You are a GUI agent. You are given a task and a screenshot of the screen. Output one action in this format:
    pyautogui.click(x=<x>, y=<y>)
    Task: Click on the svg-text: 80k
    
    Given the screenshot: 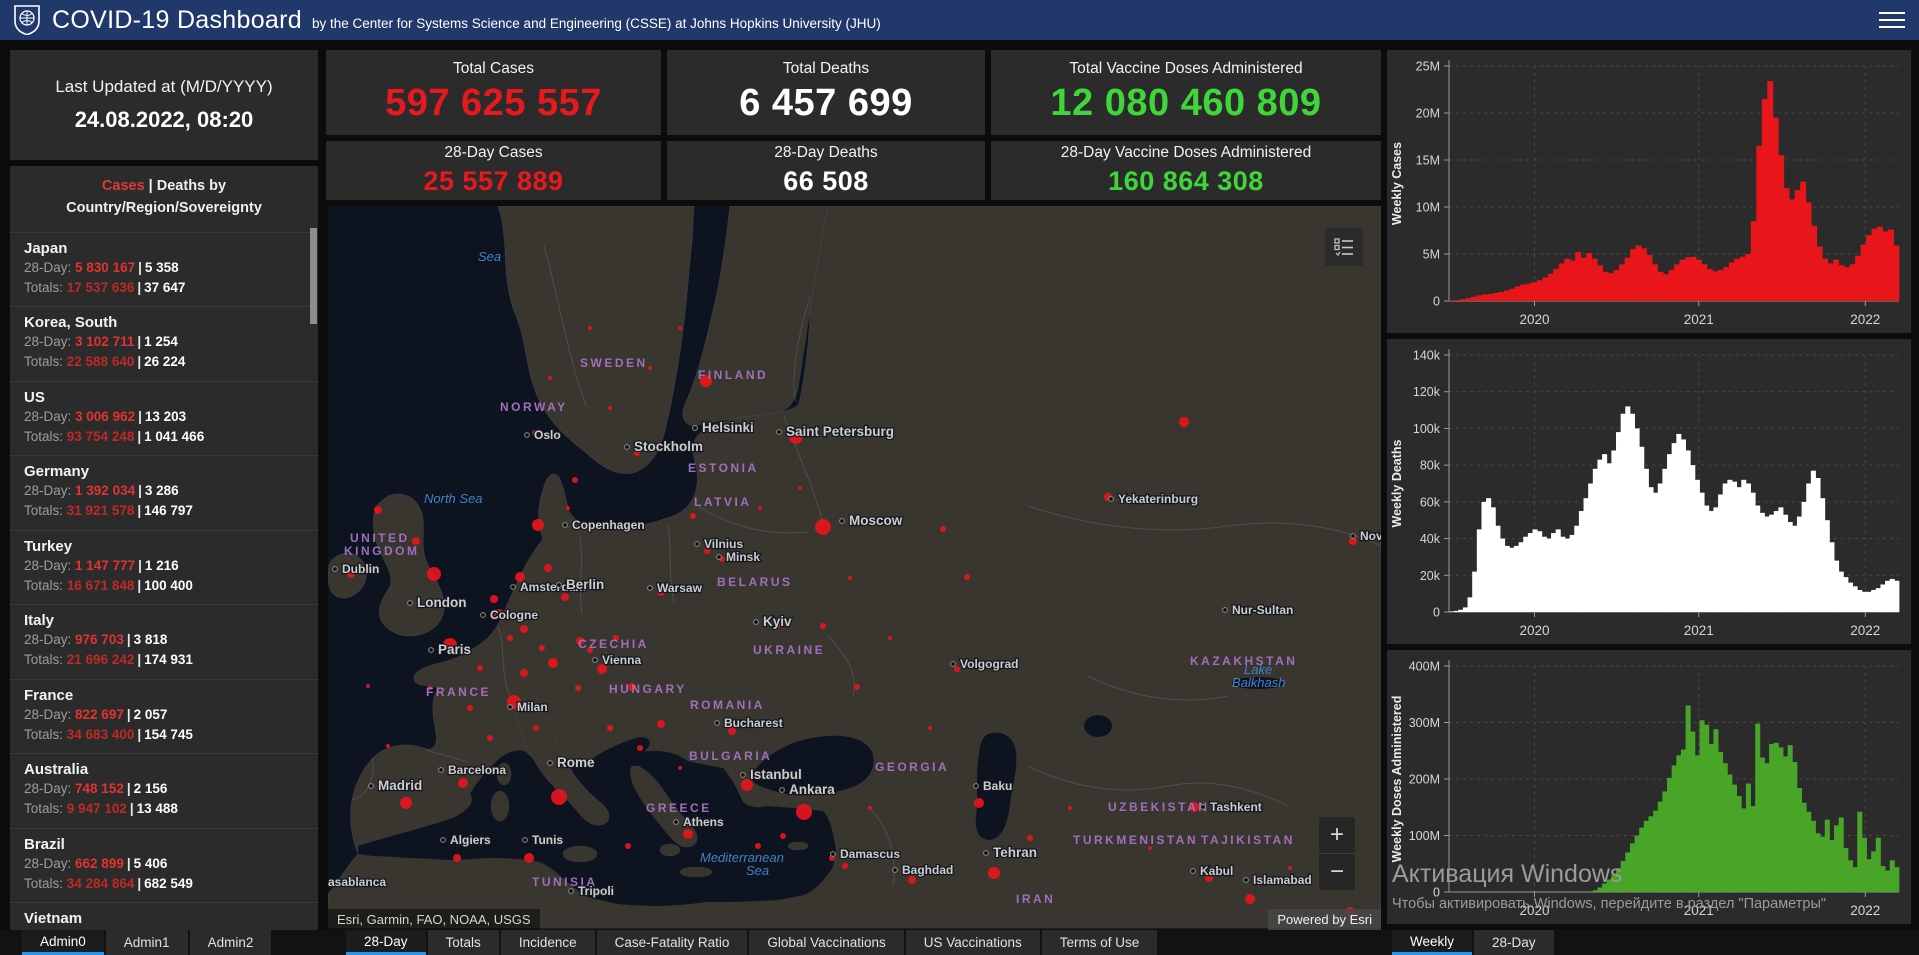 What is the action you would take?
    pyautogui.click(x=1430, y=466)
    